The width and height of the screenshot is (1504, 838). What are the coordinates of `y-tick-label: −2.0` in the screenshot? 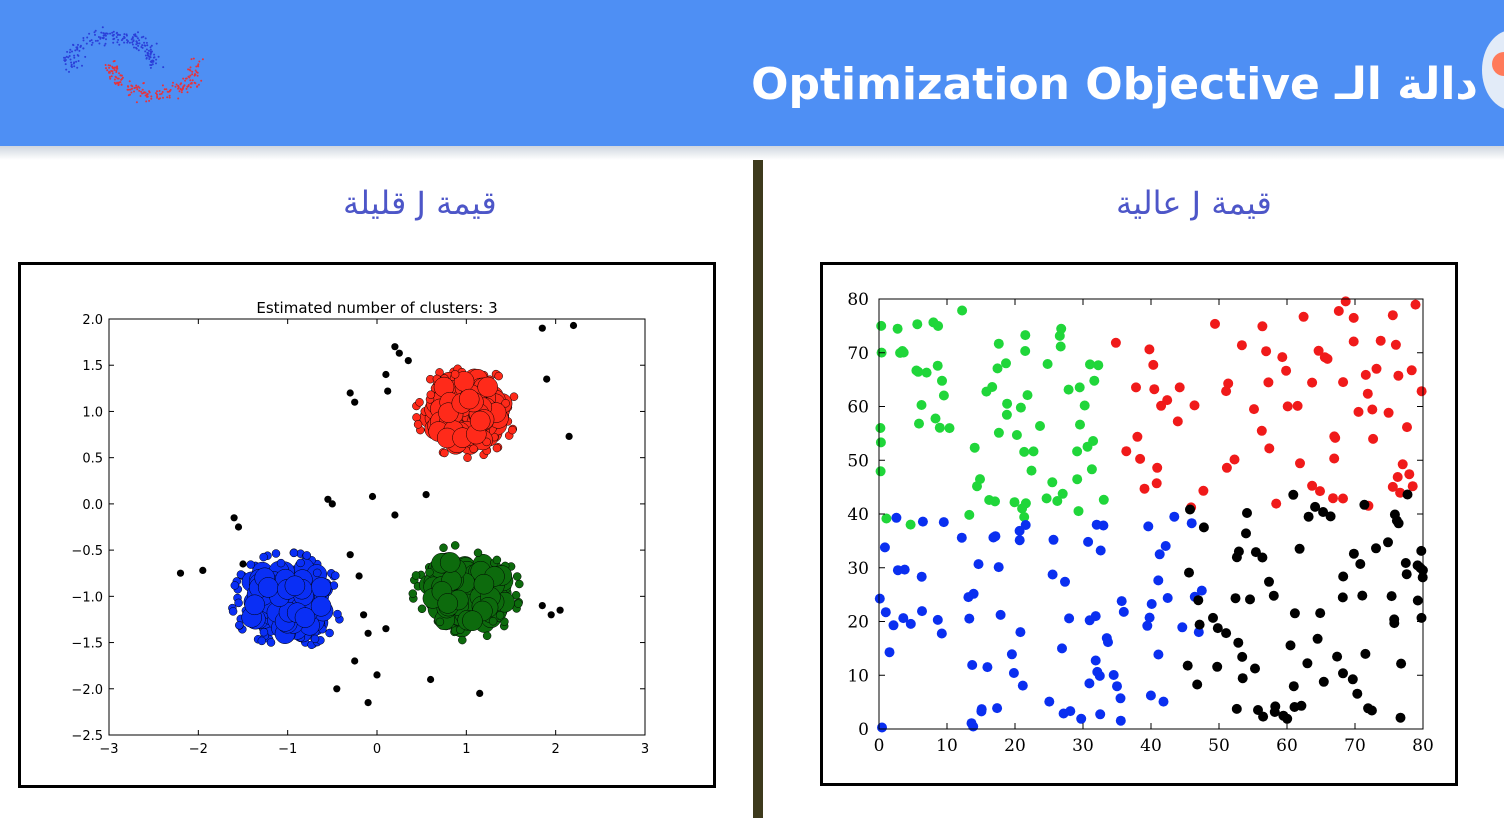 It's located at (87, 690).